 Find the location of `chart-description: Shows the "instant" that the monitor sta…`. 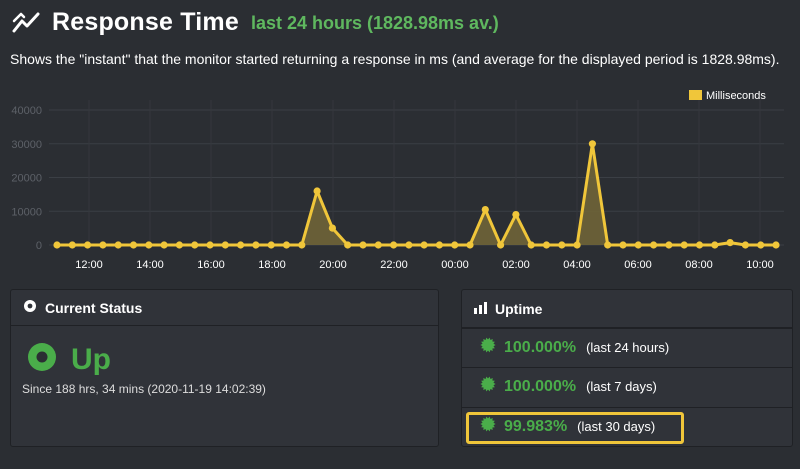

chart-description: Shows the "instant" that the monitor sta… is located at coordinates (395, 59).